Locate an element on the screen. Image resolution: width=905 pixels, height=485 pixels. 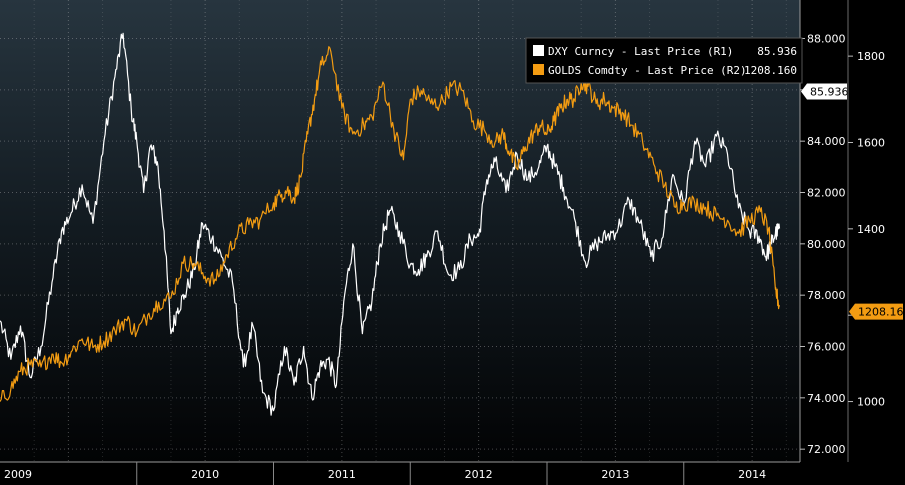
r2-tick-label: 1800 is located at coordinates (871, 56).